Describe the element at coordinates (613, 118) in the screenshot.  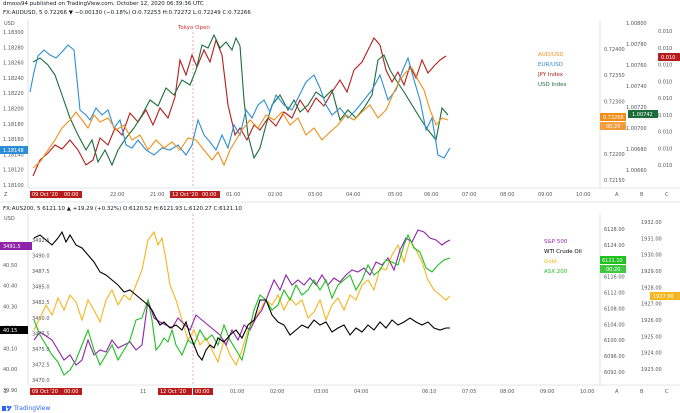
I see `audusd-price-badge: 0.72266` at that location.